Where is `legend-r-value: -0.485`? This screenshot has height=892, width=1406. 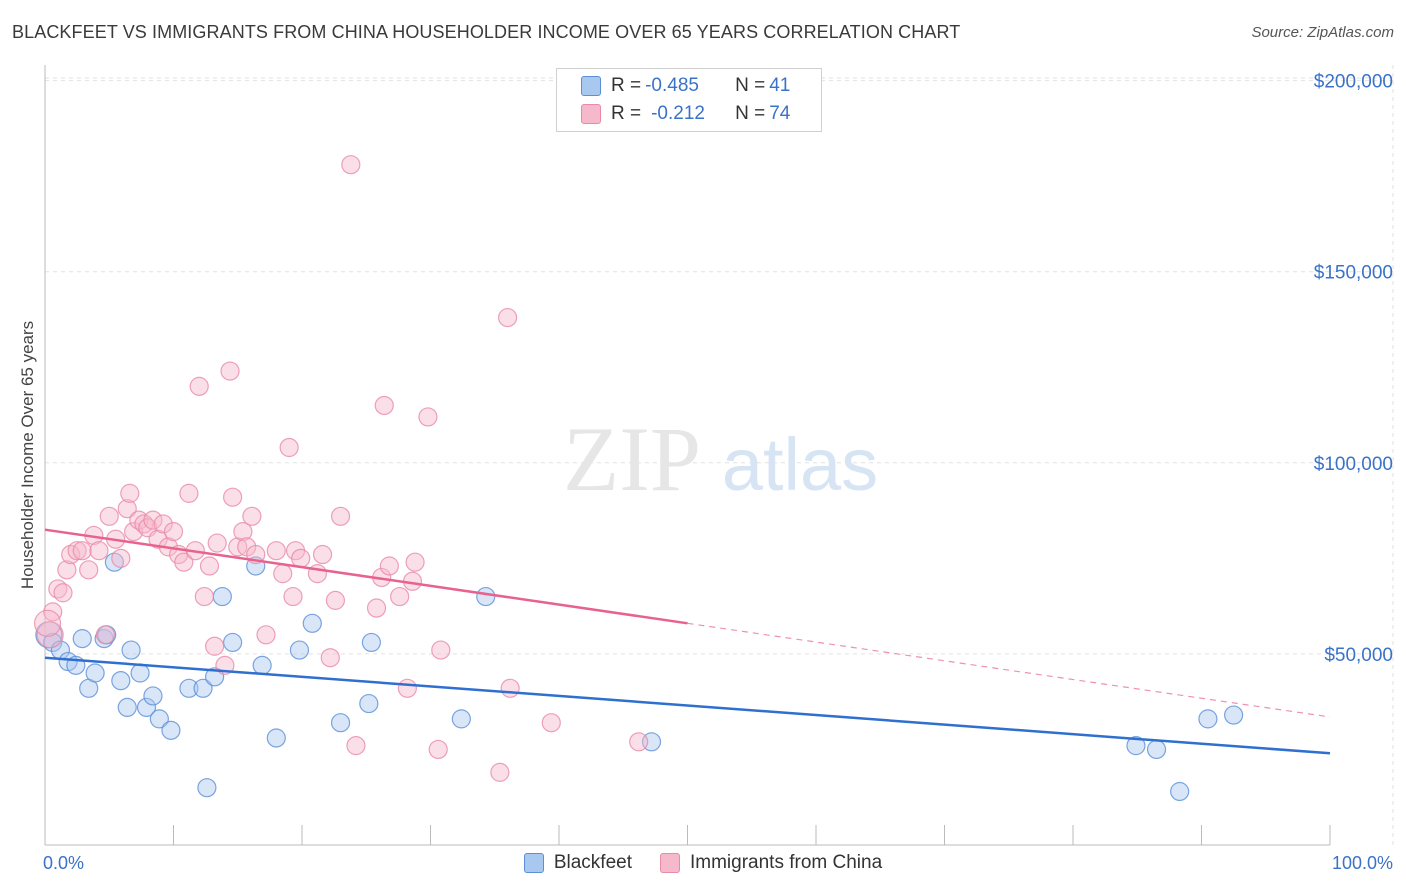
legend-r-value: -0.485 is located at coordinates (672, 85).